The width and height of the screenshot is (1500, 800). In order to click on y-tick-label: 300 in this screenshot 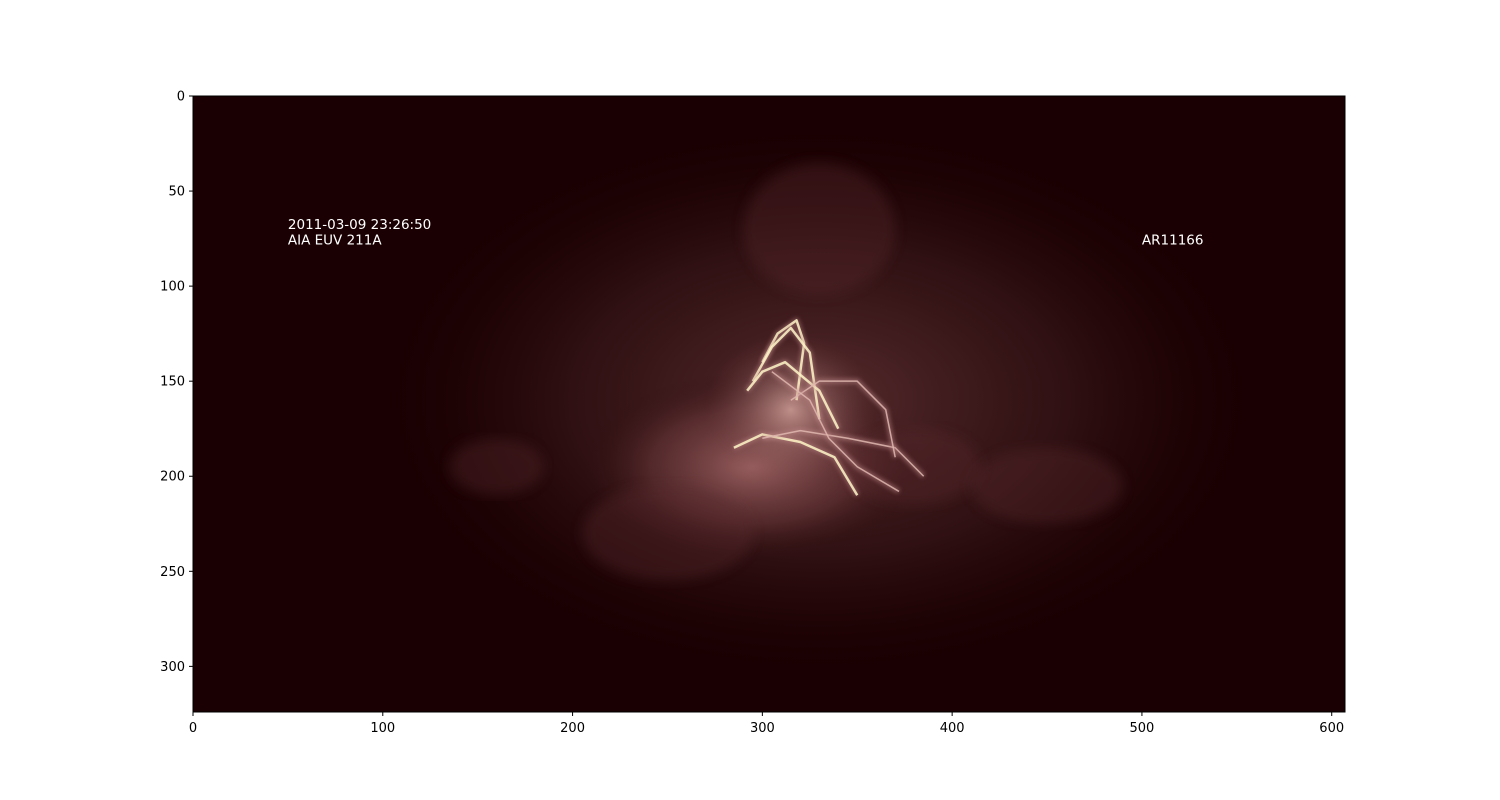, I will do `click(172, 667)`.